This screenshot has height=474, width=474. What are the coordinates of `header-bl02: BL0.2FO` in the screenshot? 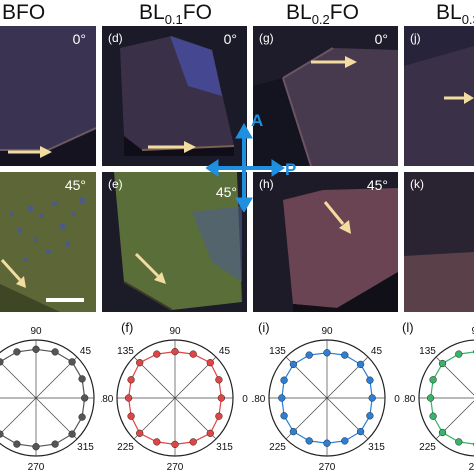 It's located at (322, 13).